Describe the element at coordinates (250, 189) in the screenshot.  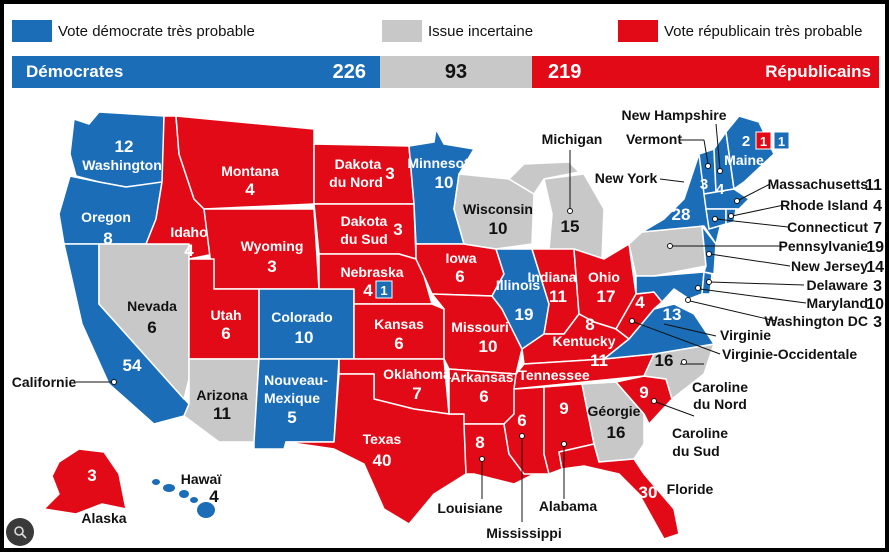
I see `label-montana-votes: 4` at that location.